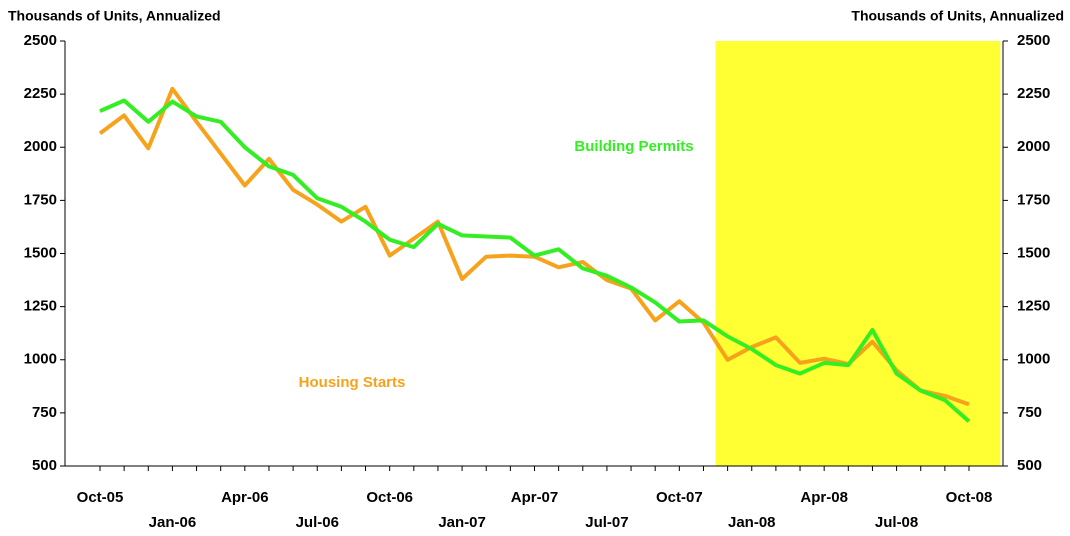 Image resolution: width=1070 pixels, height=536 pixels. I want to click on x-tick-label: Jul-07, so click(606, 522).